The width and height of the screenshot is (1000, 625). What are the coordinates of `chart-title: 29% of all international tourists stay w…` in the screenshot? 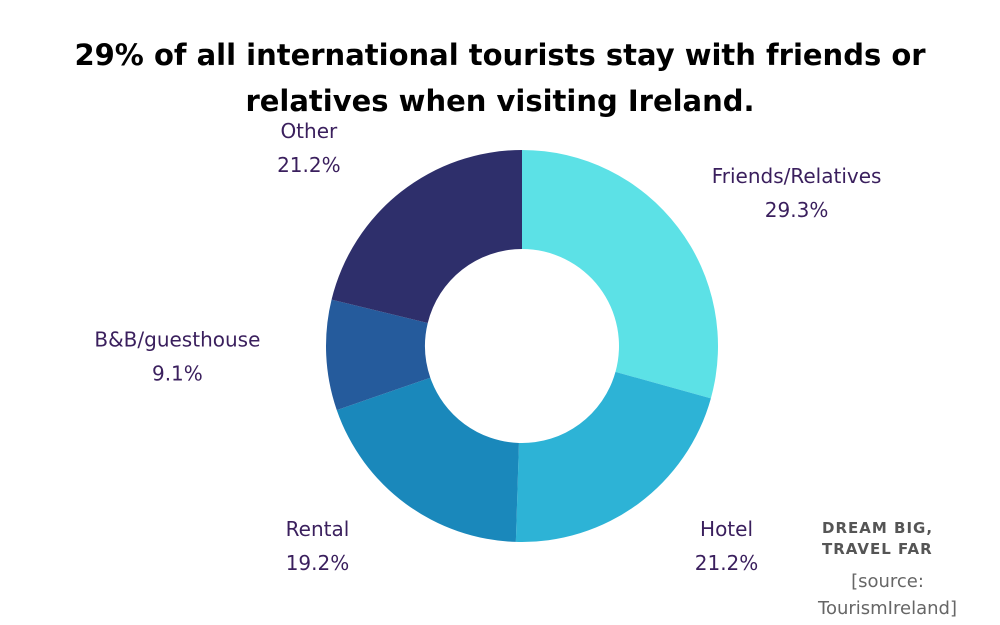 It's located at (500, 78).